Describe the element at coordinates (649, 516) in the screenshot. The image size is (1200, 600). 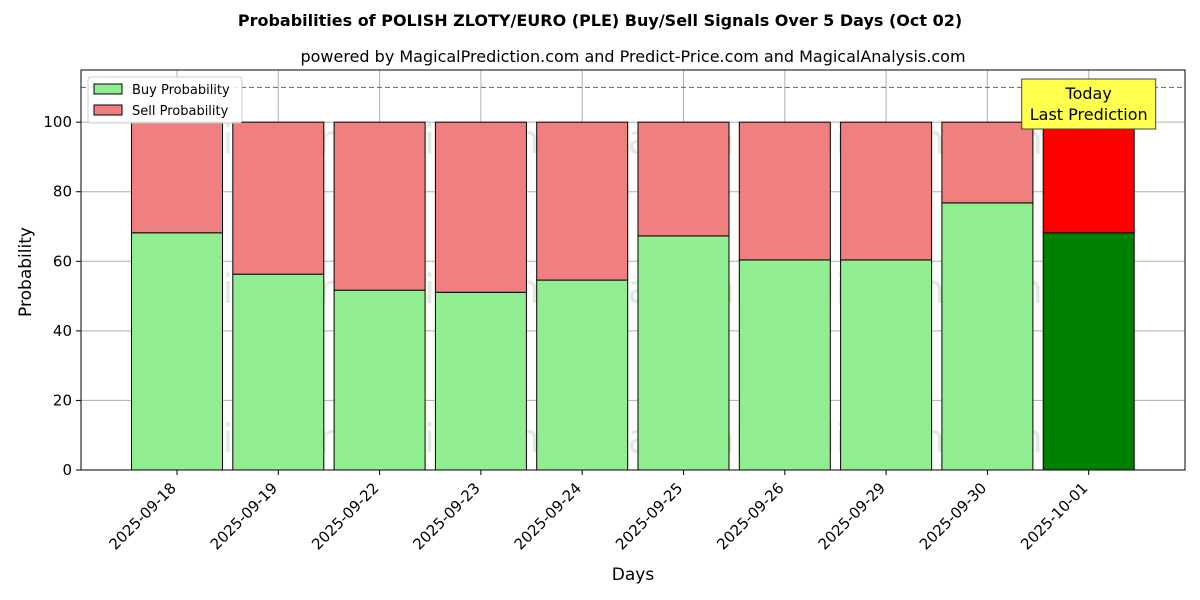
I see `x-tick-label: 2025-09-25` at that location.